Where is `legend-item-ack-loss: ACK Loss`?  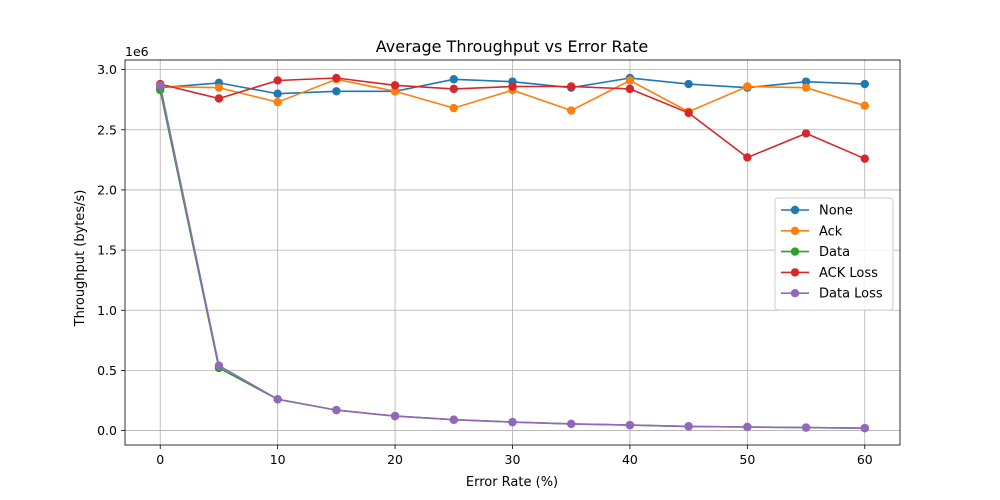 legend-item-ack-loss: ACK Loss is located at coordinates (829, 273).